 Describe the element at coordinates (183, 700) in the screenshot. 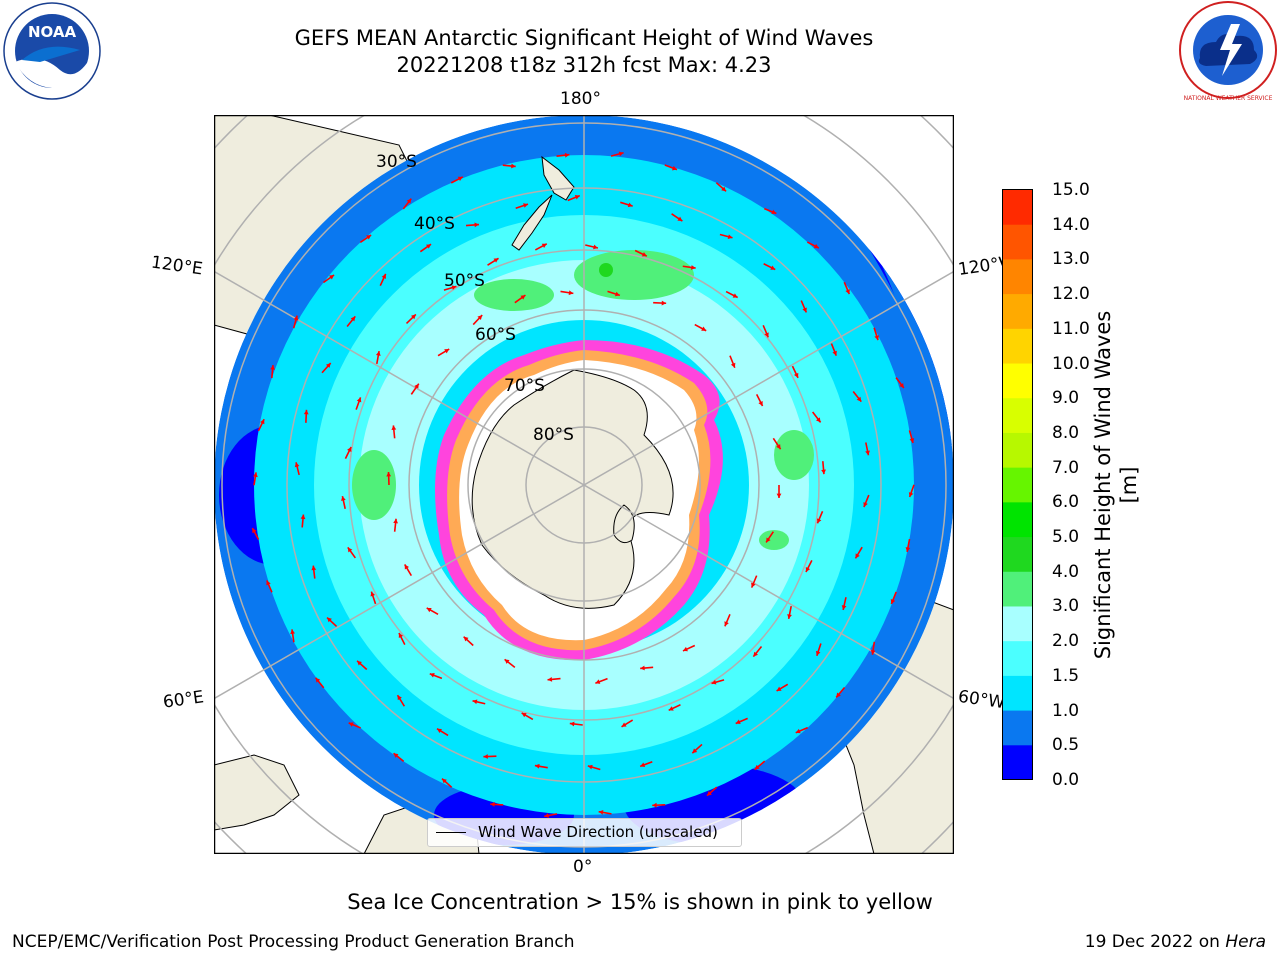

I see `lon-label-60e: 60°E` at that location.